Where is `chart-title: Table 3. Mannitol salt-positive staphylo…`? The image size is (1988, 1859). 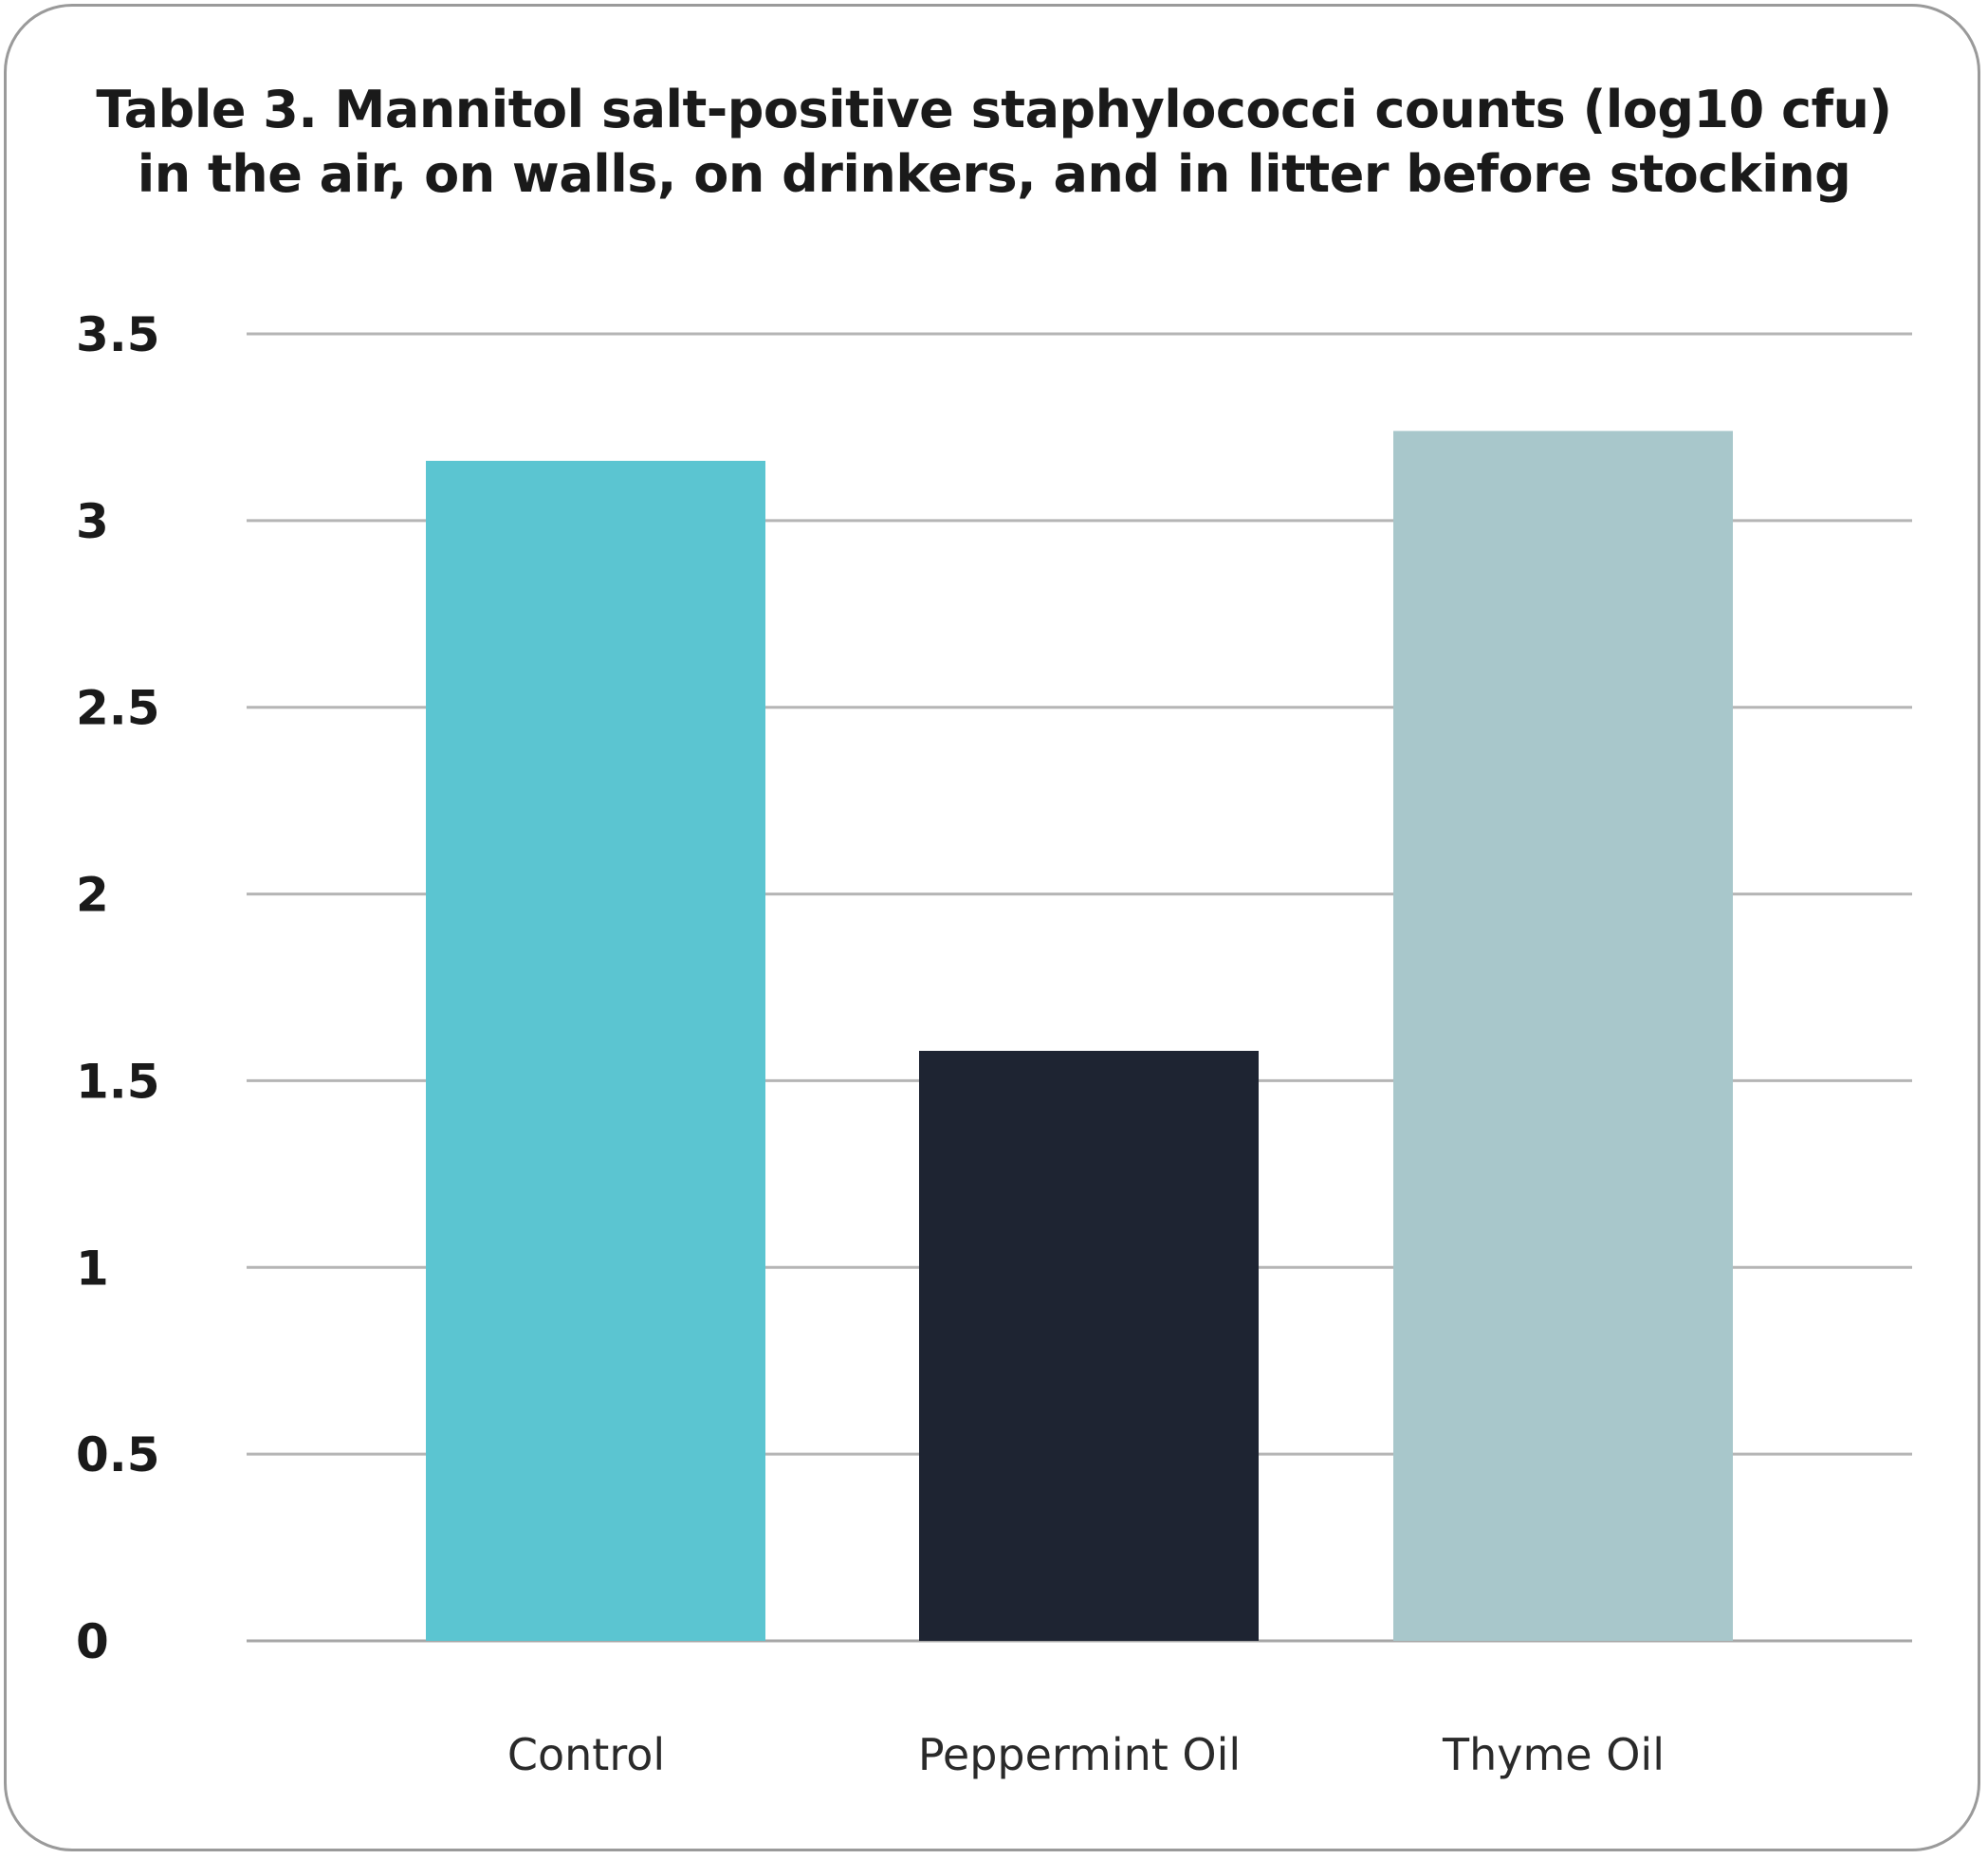
chart-title: Table 3. Mannitol salt-positive staphylo… is located at coordinates (994, 142).